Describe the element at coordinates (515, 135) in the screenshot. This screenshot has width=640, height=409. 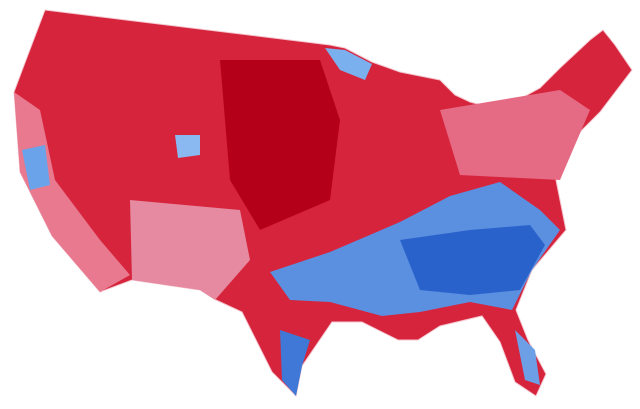
I see `light-red-northeast` at that location.